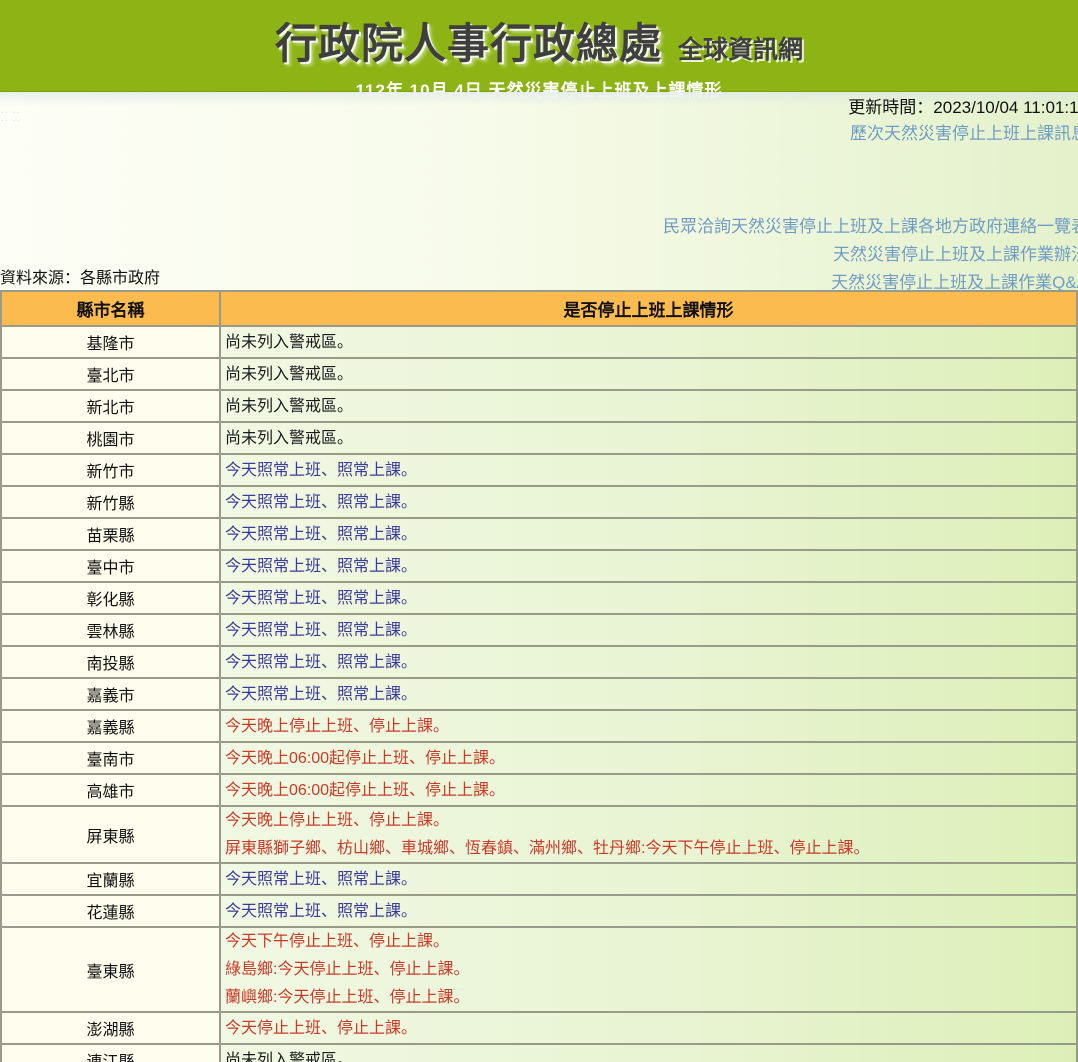 This screenshot has height=1062, width=1078. Describe the element at coordinates (110, 790) in the screenshot. I see `city-name-cell: 高雄市` at that location.